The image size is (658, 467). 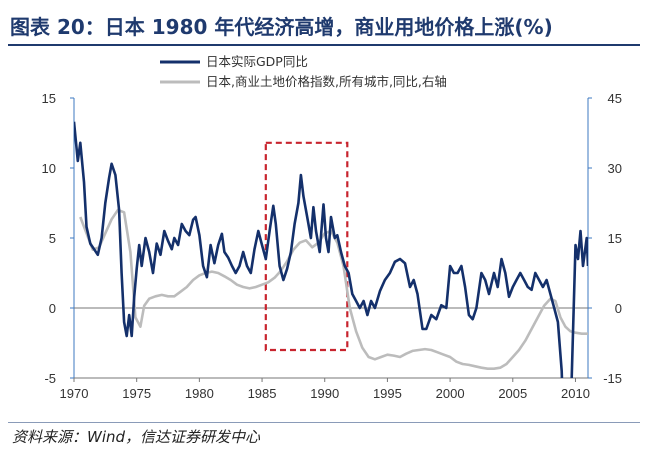 What do you see at coordinates (136, 437) in the screenshot?
I see `source-note: 资料来源：Wind，信达证券研发中心` at bounding box center [136, 437].